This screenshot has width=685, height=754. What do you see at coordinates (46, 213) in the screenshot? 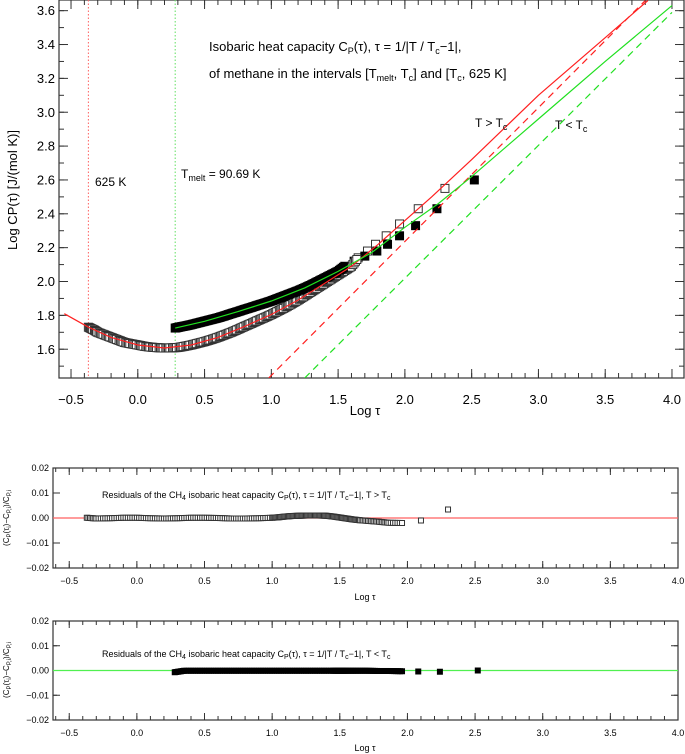
I see `y-tick-label: 2.4` at bounding box center [46, 213].